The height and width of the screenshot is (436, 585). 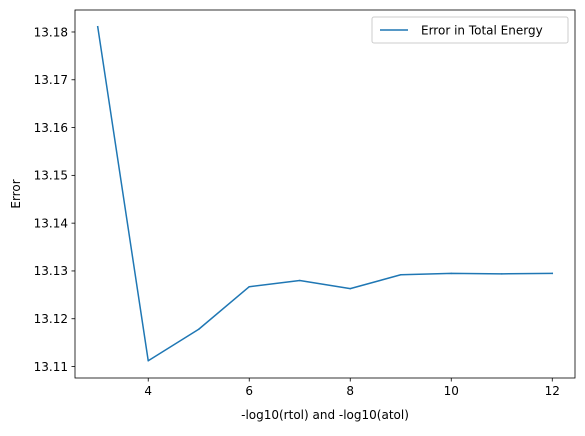 I want to click on x-tick-label: 8, so click(x=350, y=391).